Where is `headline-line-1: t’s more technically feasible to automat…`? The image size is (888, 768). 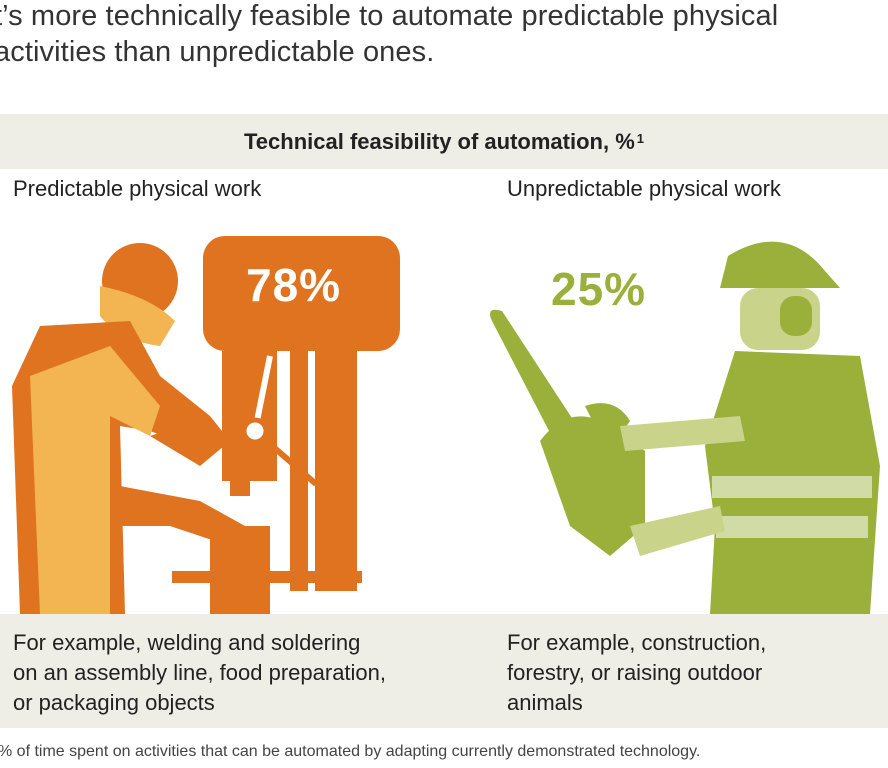 headline-line-1: t’s more technically feasible to automat… is located at coordinates (389, 16).